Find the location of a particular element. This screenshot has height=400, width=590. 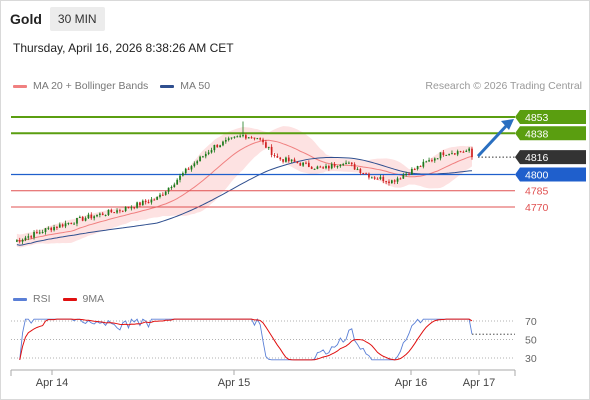

rsi-legend: RSI 9MA is located at coordinates (58, 299).